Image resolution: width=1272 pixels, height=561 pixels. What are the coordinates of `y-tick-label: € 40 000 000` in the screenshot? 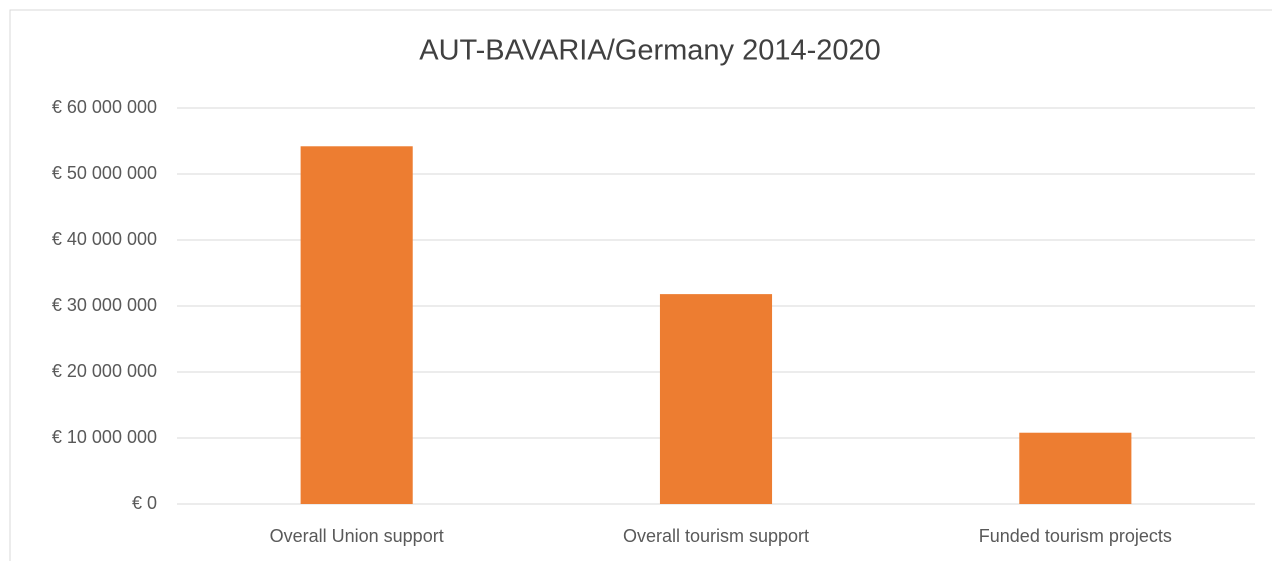 It's located at (104, 239).